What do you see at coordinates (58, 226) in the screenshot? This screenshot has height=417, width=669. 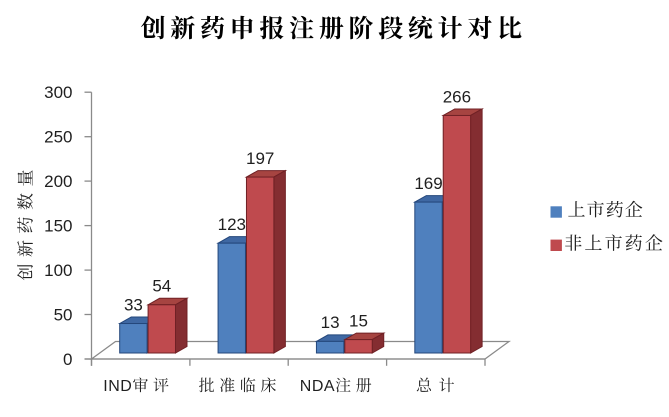 I see `svg-text: 150` at bounding box center [58, 226].